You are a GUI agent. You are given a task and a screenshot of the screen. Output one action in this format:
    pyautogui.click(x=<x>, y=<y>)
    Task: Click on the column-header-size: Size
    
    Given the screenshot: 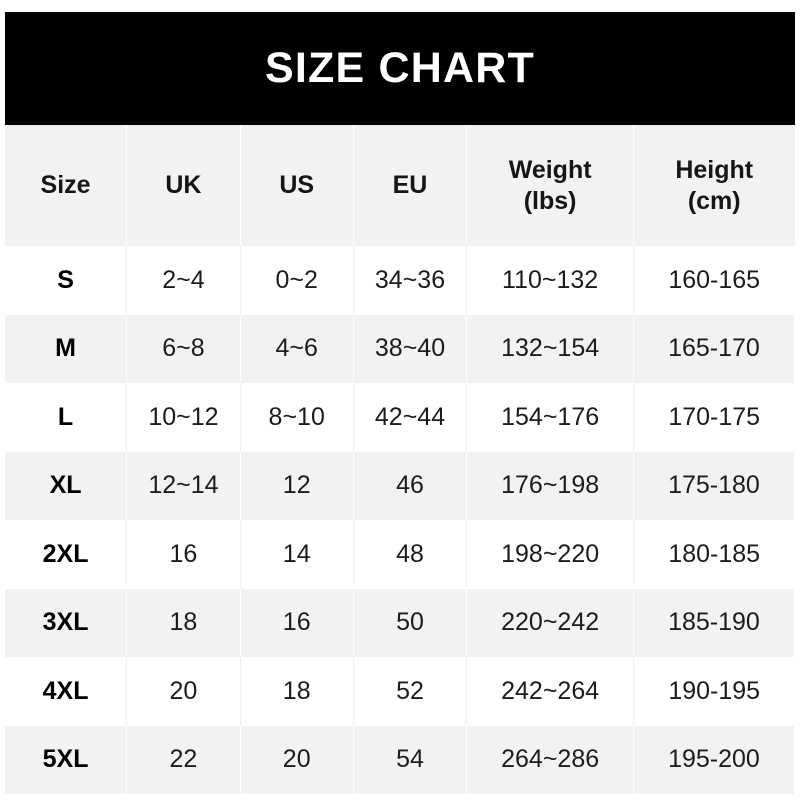 What is the action you would take?
    pyautogui.click(x=66, y=185)
    